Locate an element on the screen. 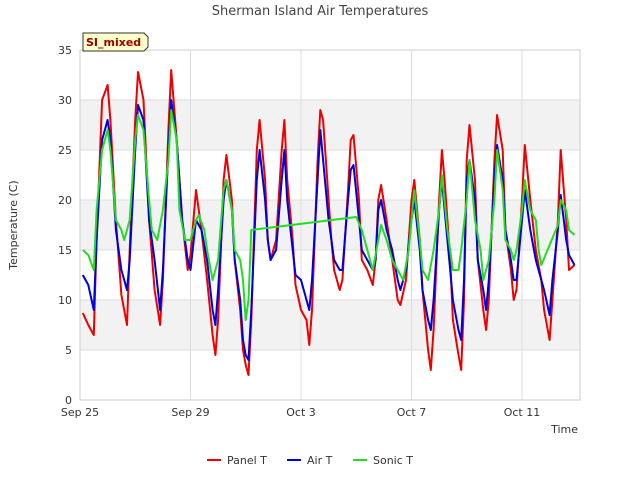 The image size is (640, 480). x-tick-label: Oct 3 is located at coordinates (301, 412).